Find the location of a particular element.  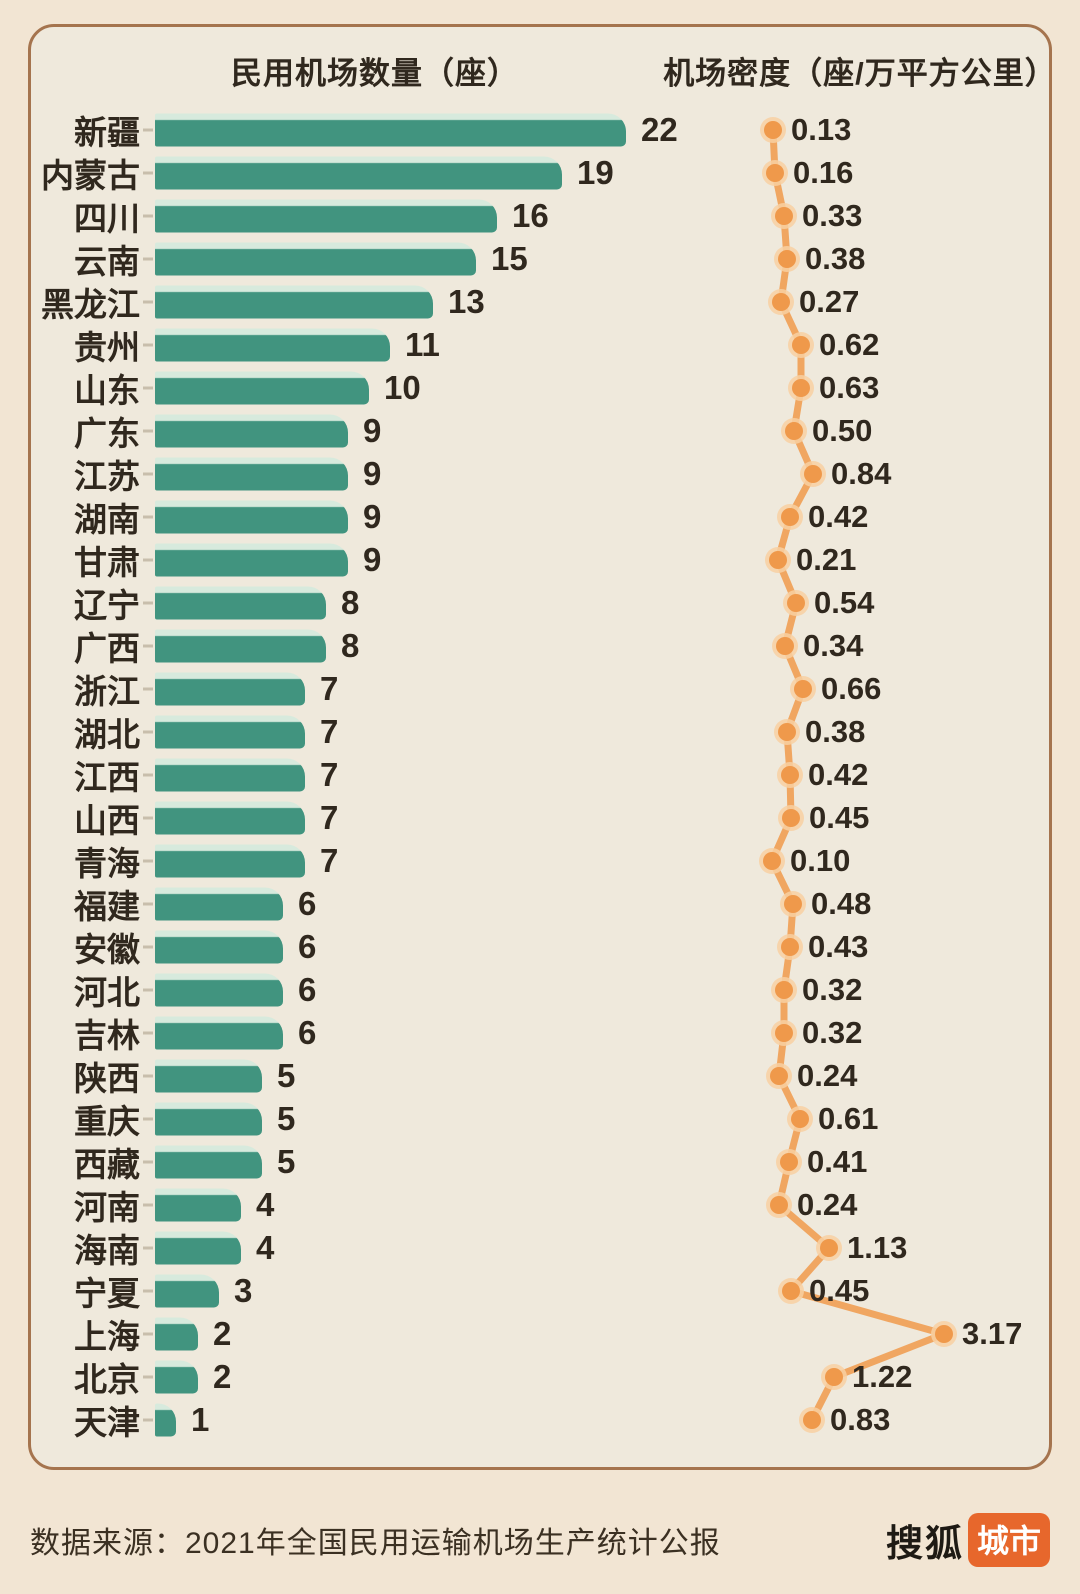

airport-count-value: 13 is located at coordinates (466, 301).